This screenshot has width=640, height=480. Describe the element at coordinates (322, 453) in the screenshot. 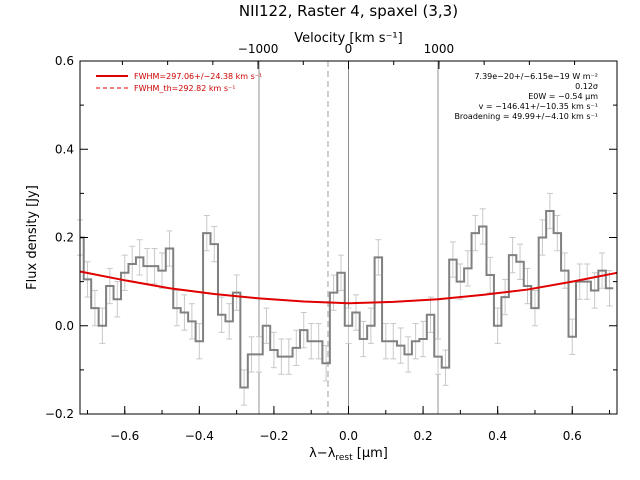

I see `x-axis-label-main: λ−λ` at that location.